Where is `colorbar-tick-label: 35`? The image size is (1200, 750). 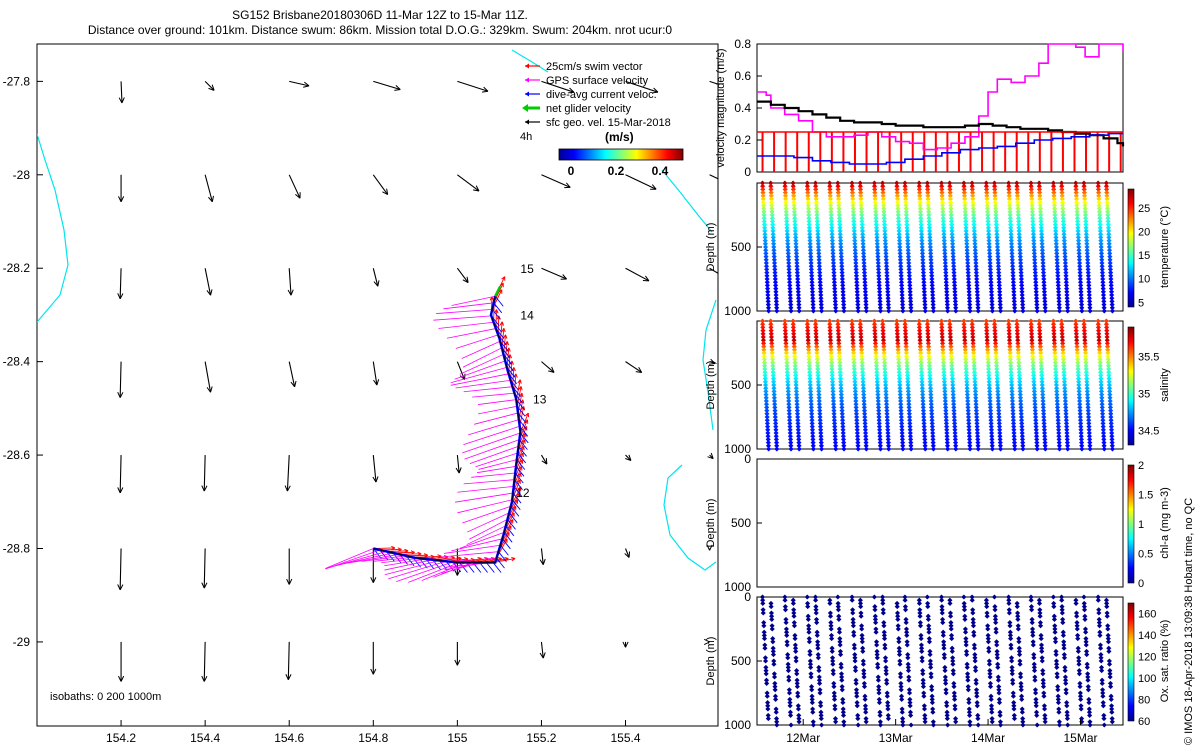 colorbar-tick-label: 35 is located at coordinates (1144, 394).